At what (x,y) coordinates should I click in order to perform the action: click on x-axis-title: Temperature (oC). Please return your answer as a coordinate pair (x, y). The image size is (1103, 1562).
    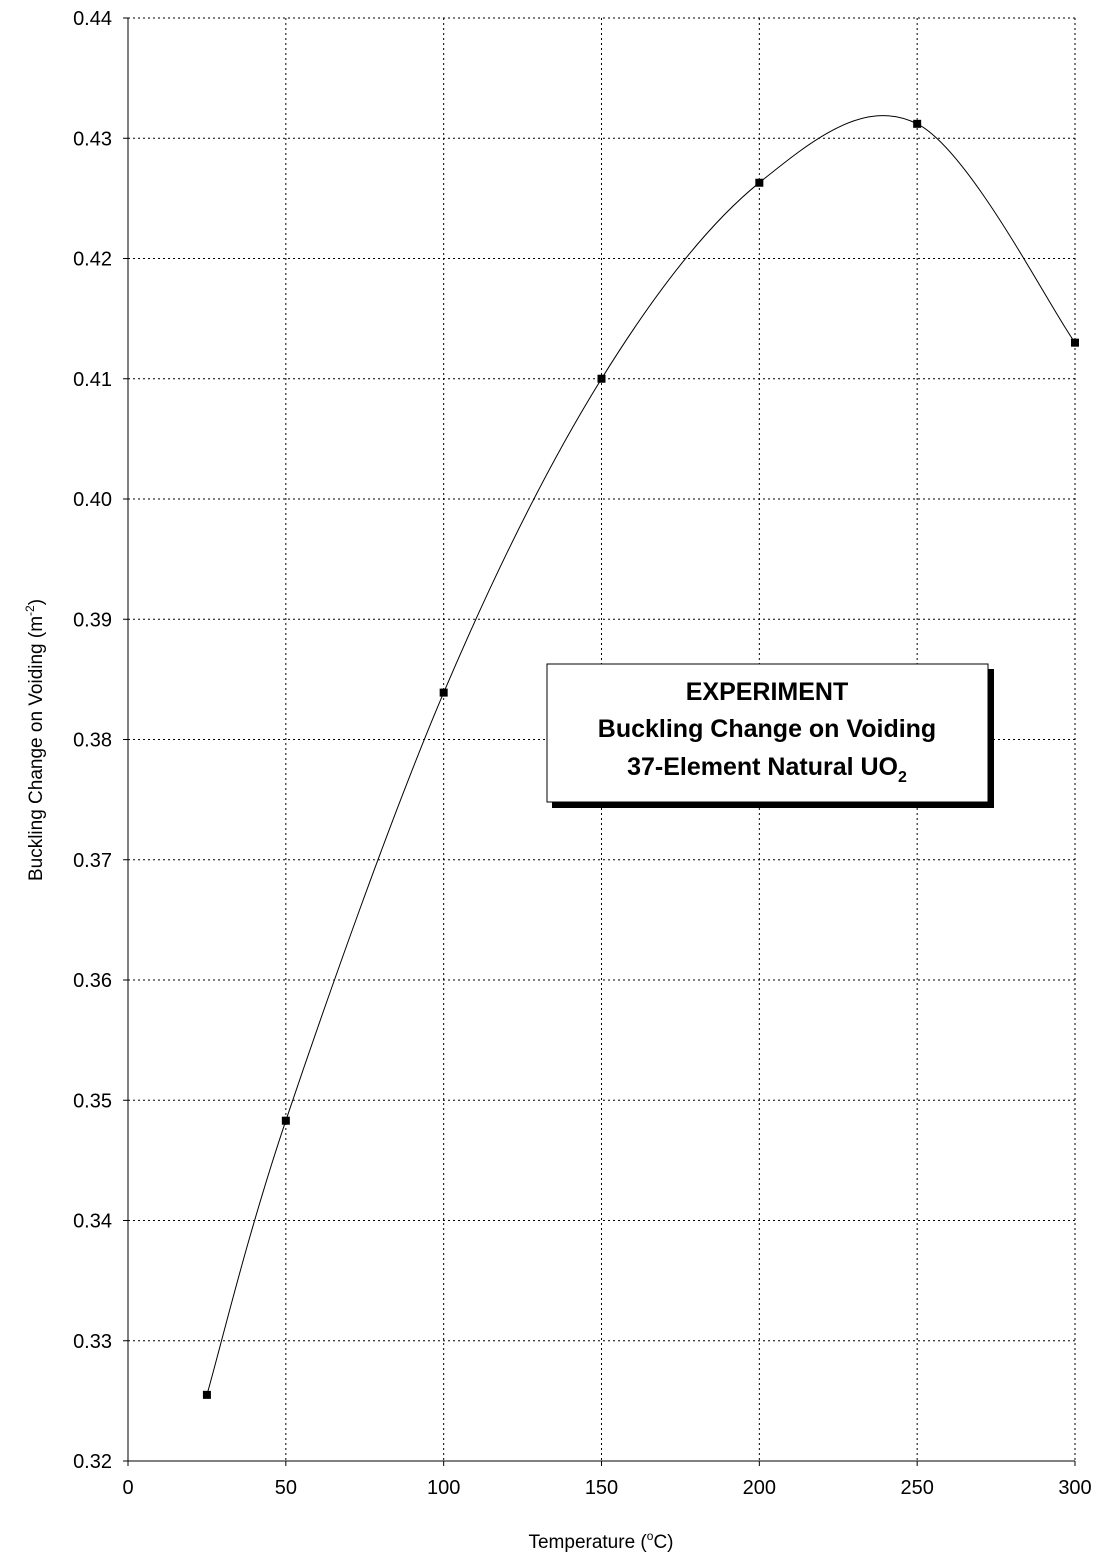
    Looking at the image, I should click on (600, 1541).